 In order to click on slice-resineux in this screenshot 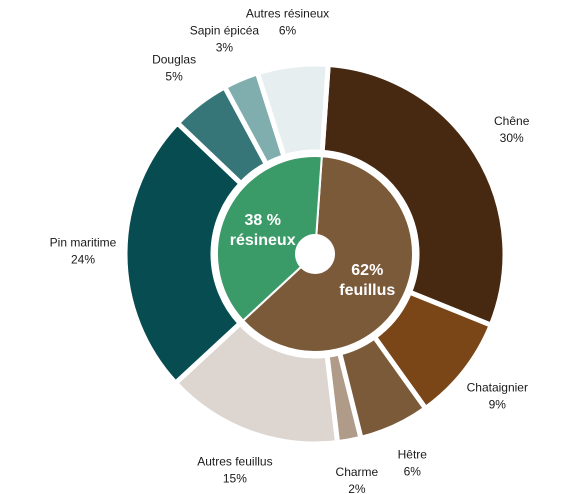, I will do `click(269, 239)`.